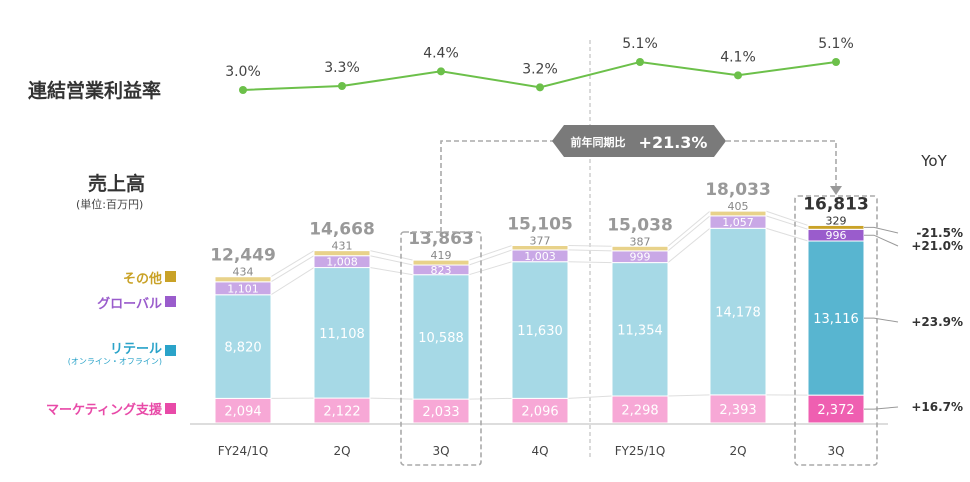 The height and width of the screenshot is (482, 970). Describe the element at coordinates (135, 349) in the screenshot. I see `legend-retail-label: リテール` at that location.